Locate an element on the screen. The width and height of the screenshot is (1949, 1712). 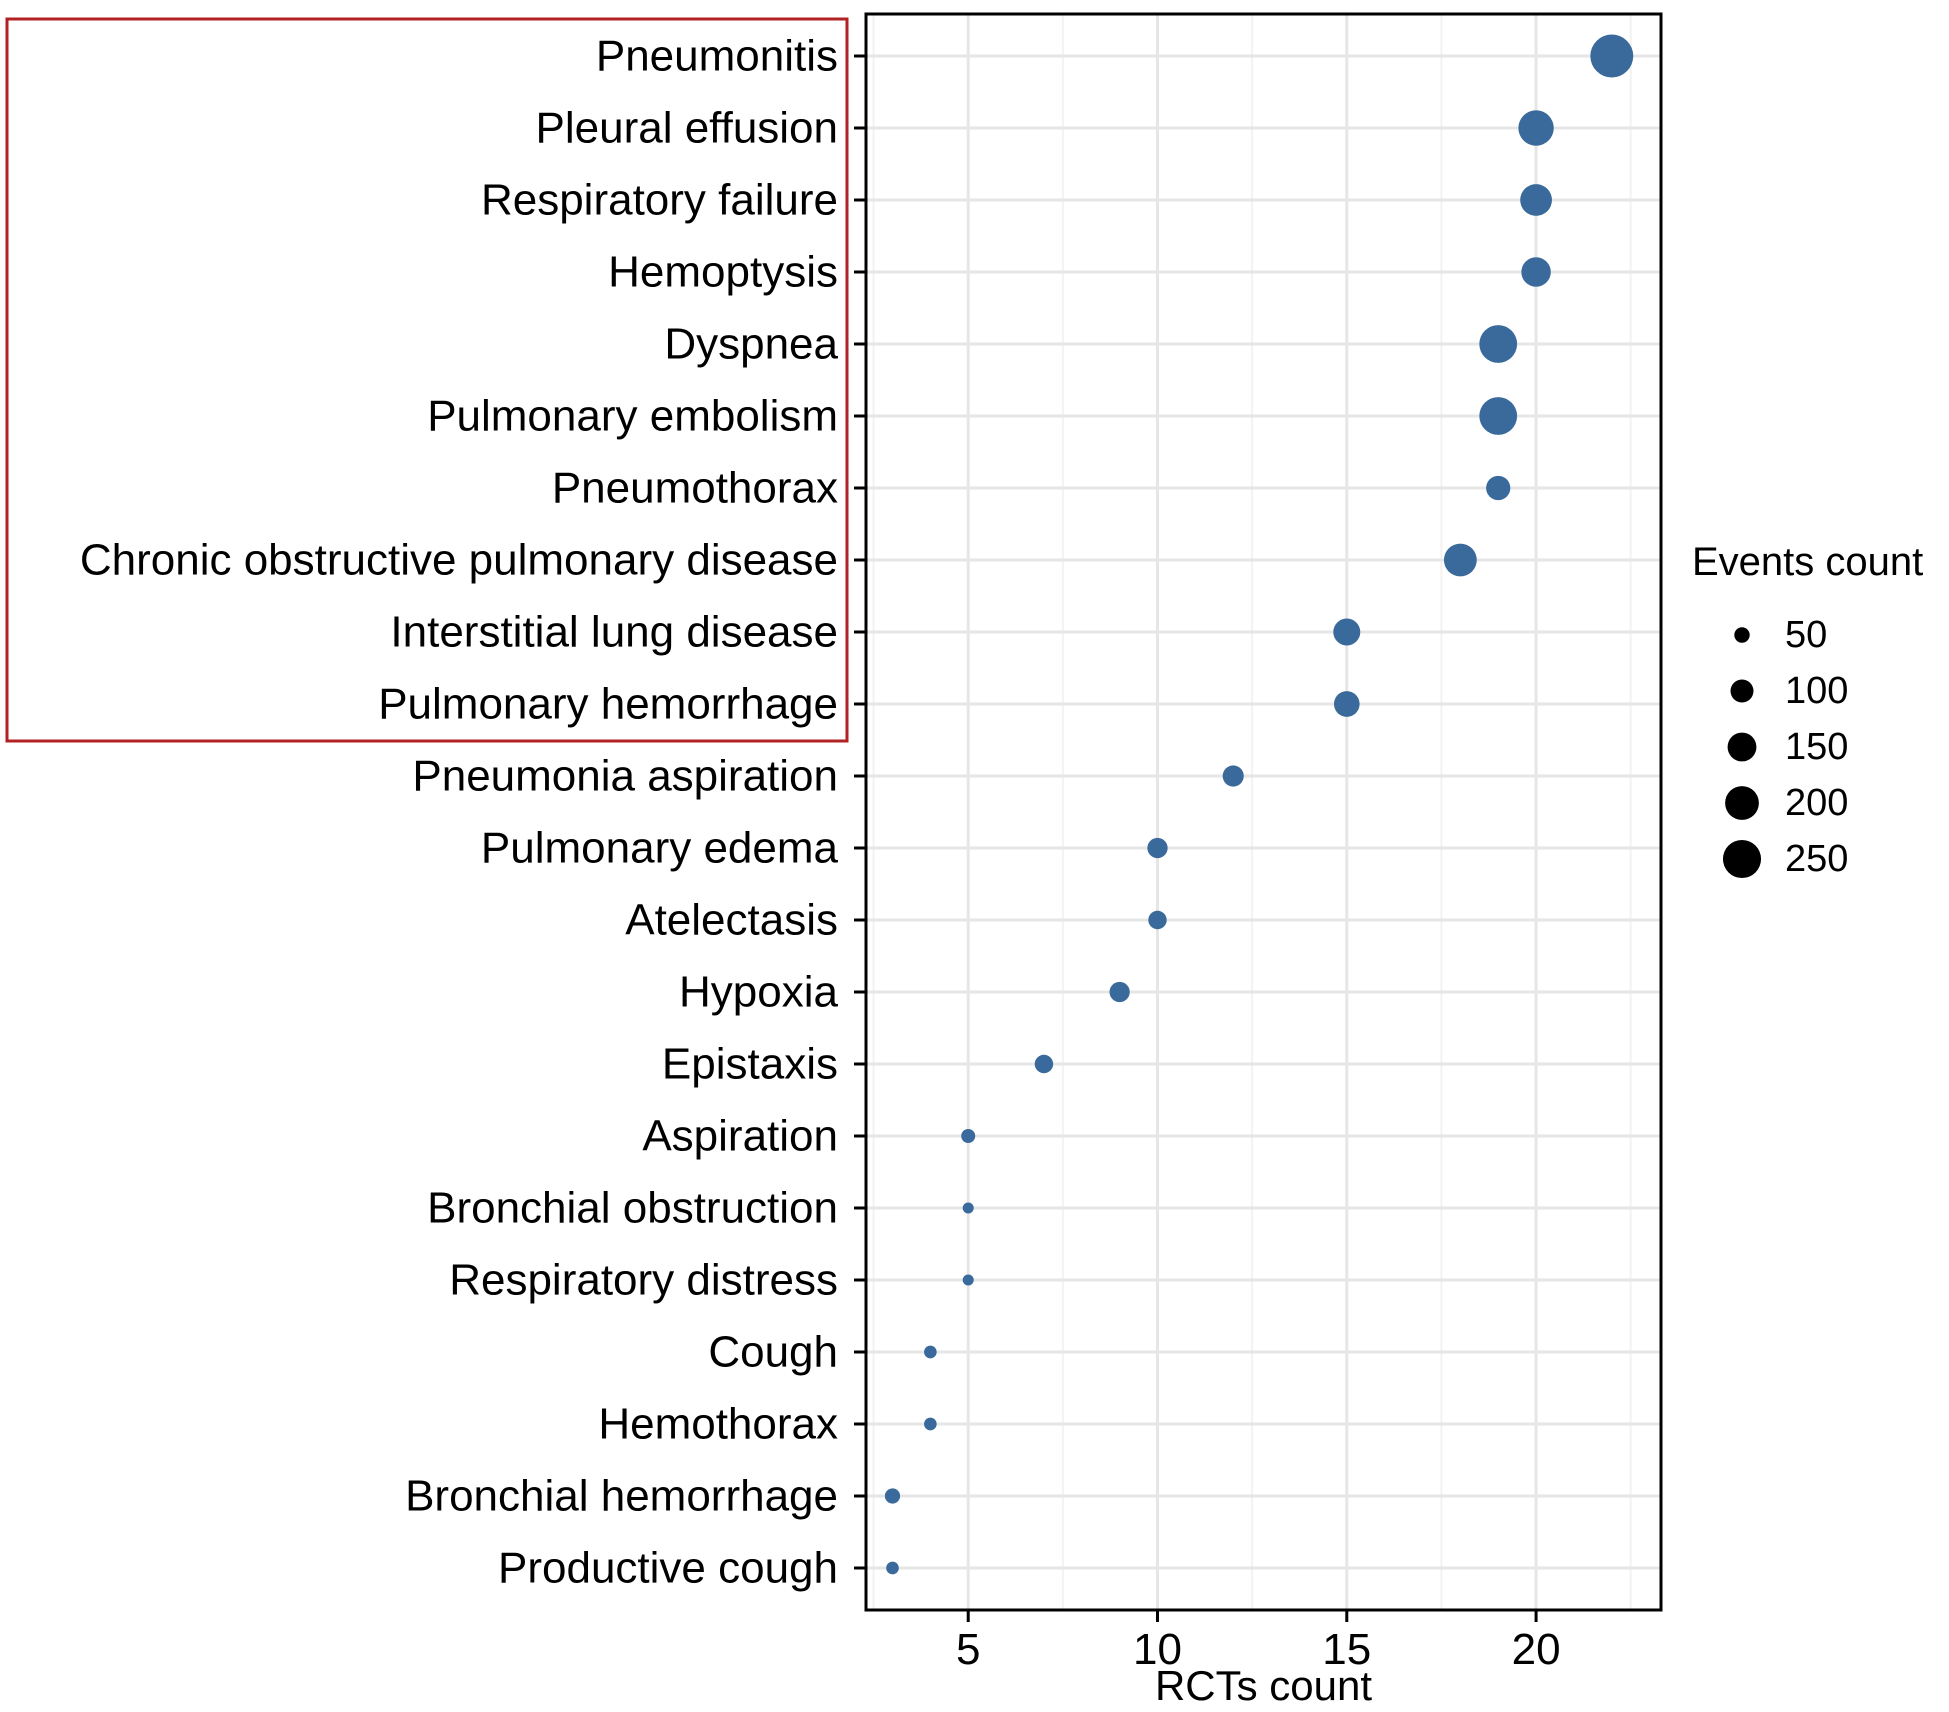
category-label: Interstitial lung disease is located at coordinates (614, 632).